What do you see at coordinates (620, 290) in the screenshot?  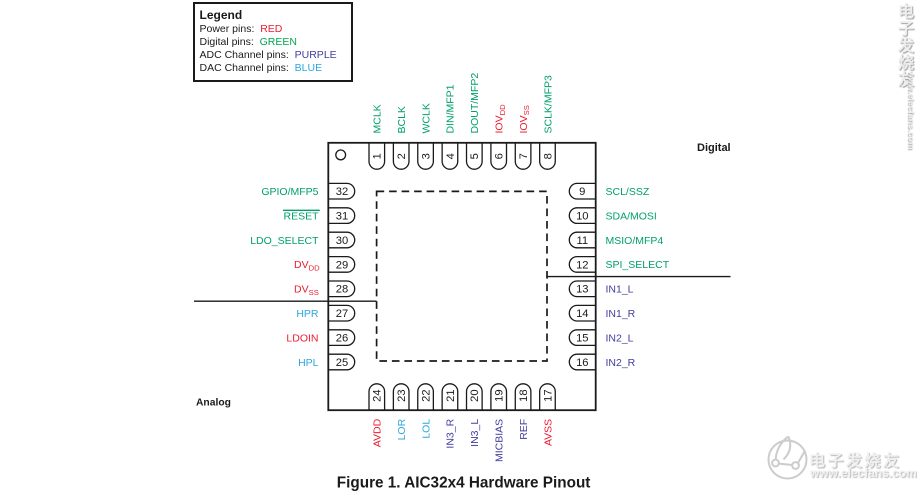 I see `svg-text: IN1_L` at bounding box center [620, 290].